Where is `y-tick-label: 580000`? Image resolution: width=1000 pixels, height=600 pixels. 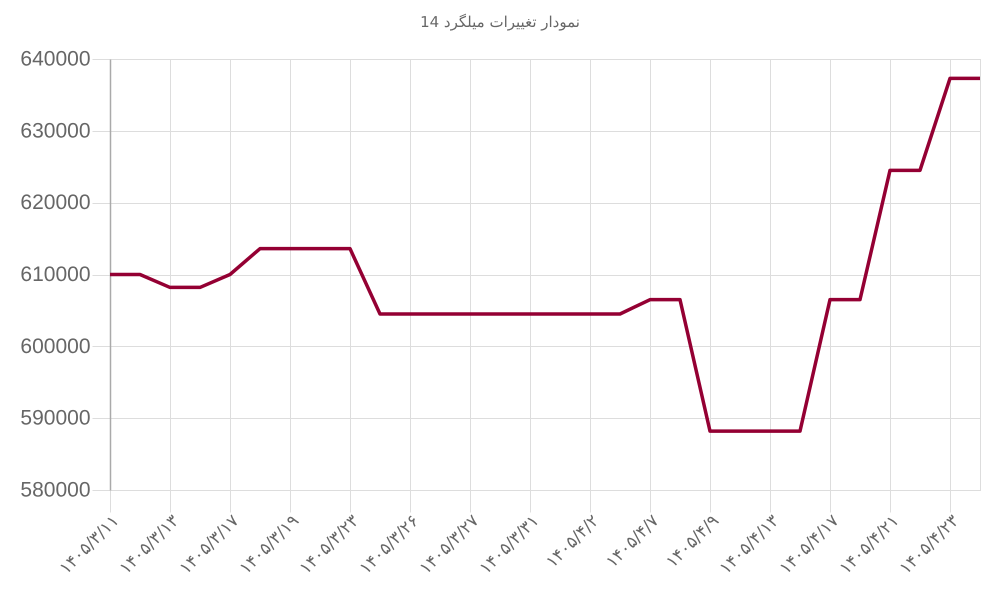 y-tick-label: 580000 is located at coordinates (55, 490).